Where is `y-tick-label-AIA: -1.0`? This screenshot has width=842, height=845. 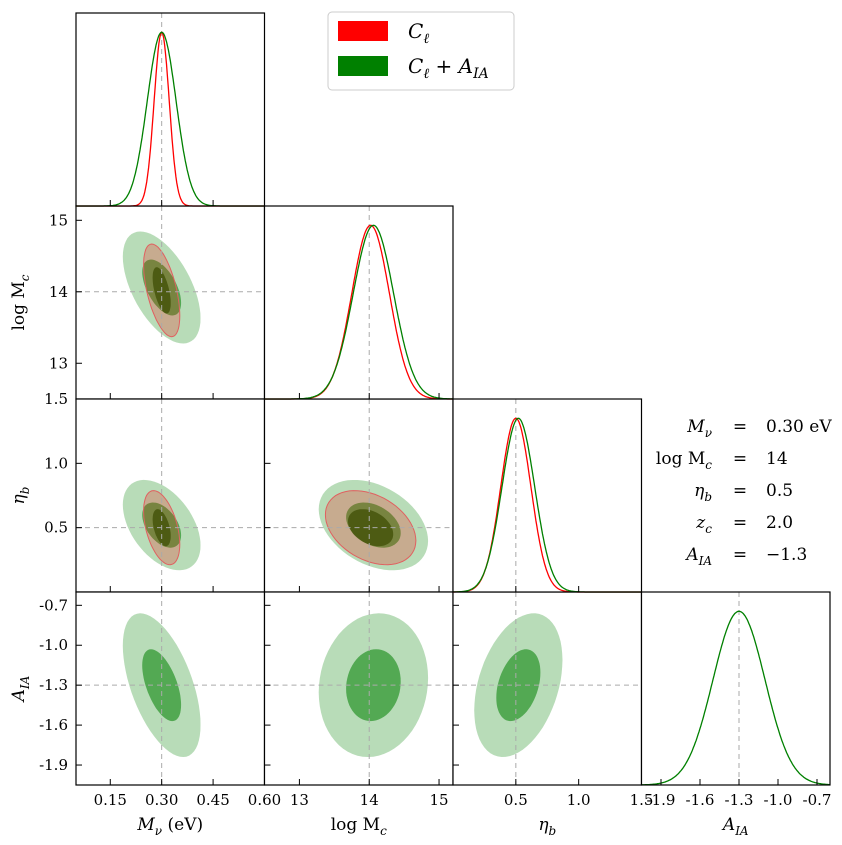 y-tick-label-AIA: -1.0 is located at coordinates (53, 645).